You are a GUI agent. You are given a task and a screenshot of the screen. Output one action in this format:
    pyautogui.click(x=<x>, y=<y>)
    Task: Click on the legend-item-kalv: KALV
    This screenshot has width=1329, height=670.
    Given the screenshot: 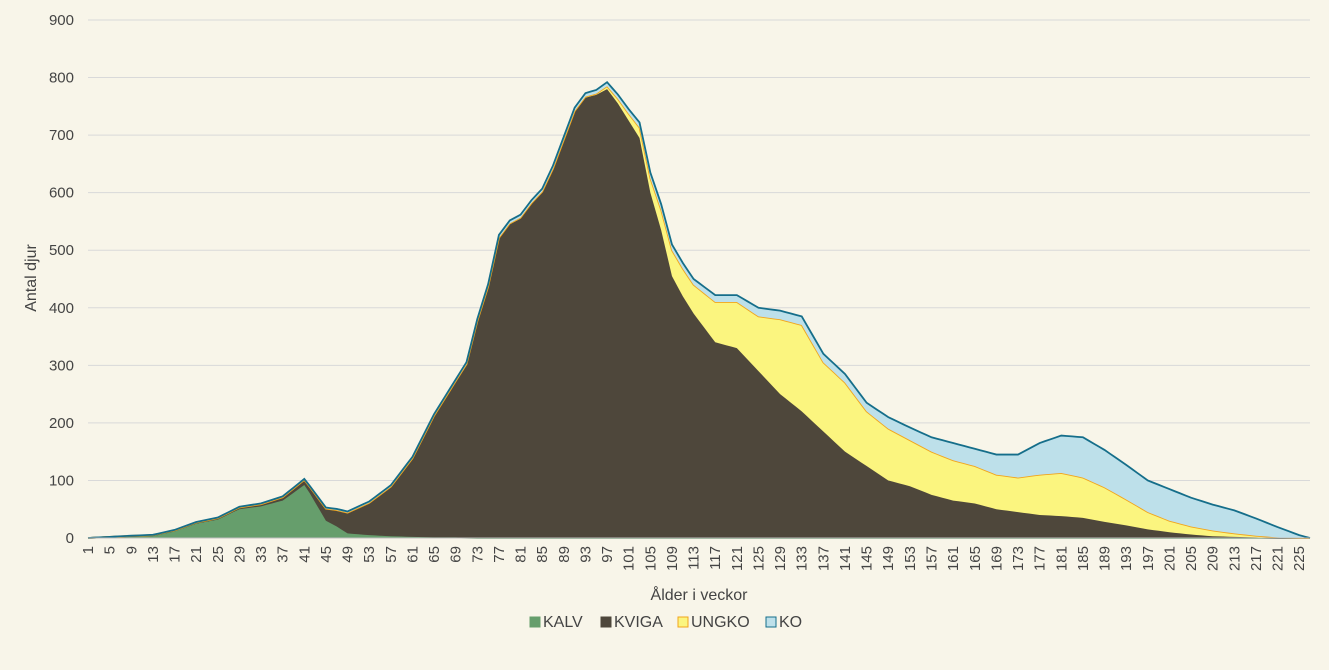 What is the action you would take?
    pyautogui.click(x=556, y=622)
    